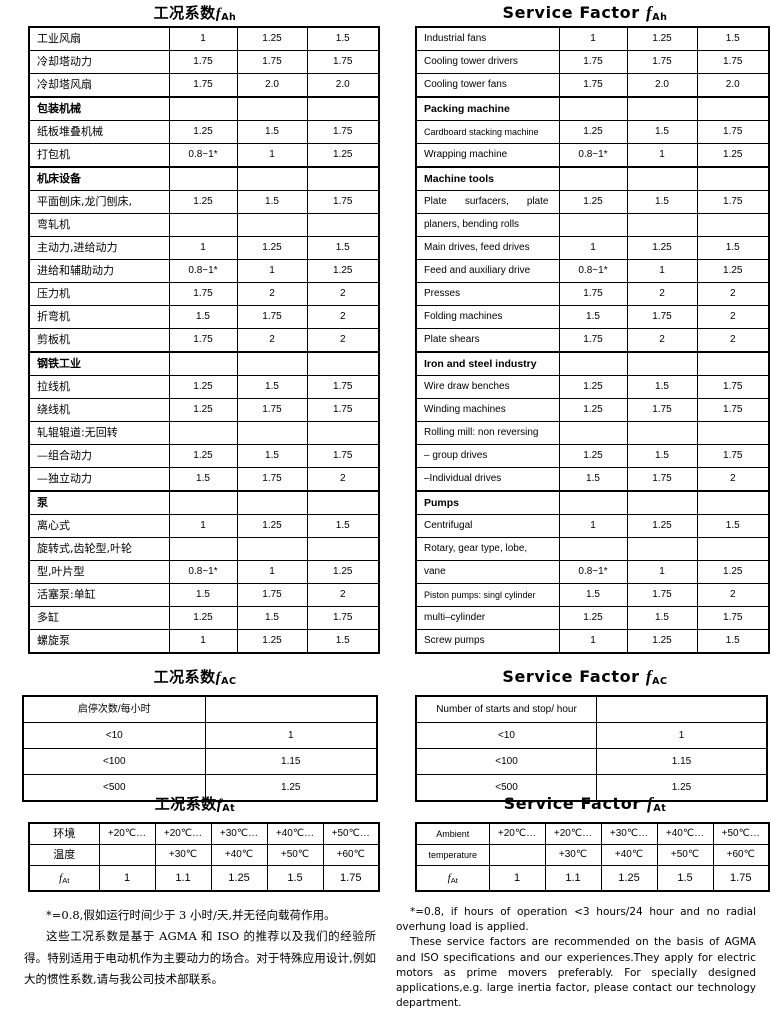  Describe the element at coordinates (99, 595) in the screenshot. I see `row-label: 活塞泵:单缸` at that location.